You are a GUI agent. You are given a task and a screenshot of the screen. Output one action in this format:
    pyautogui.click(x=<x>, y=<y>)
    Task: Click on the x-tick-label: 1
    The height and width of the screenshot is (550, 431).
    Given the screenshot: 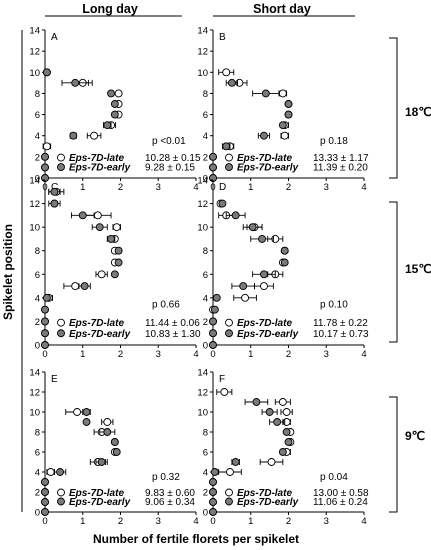 What is the action you would take?
    pyautogui.click(x=82, y=354)
    